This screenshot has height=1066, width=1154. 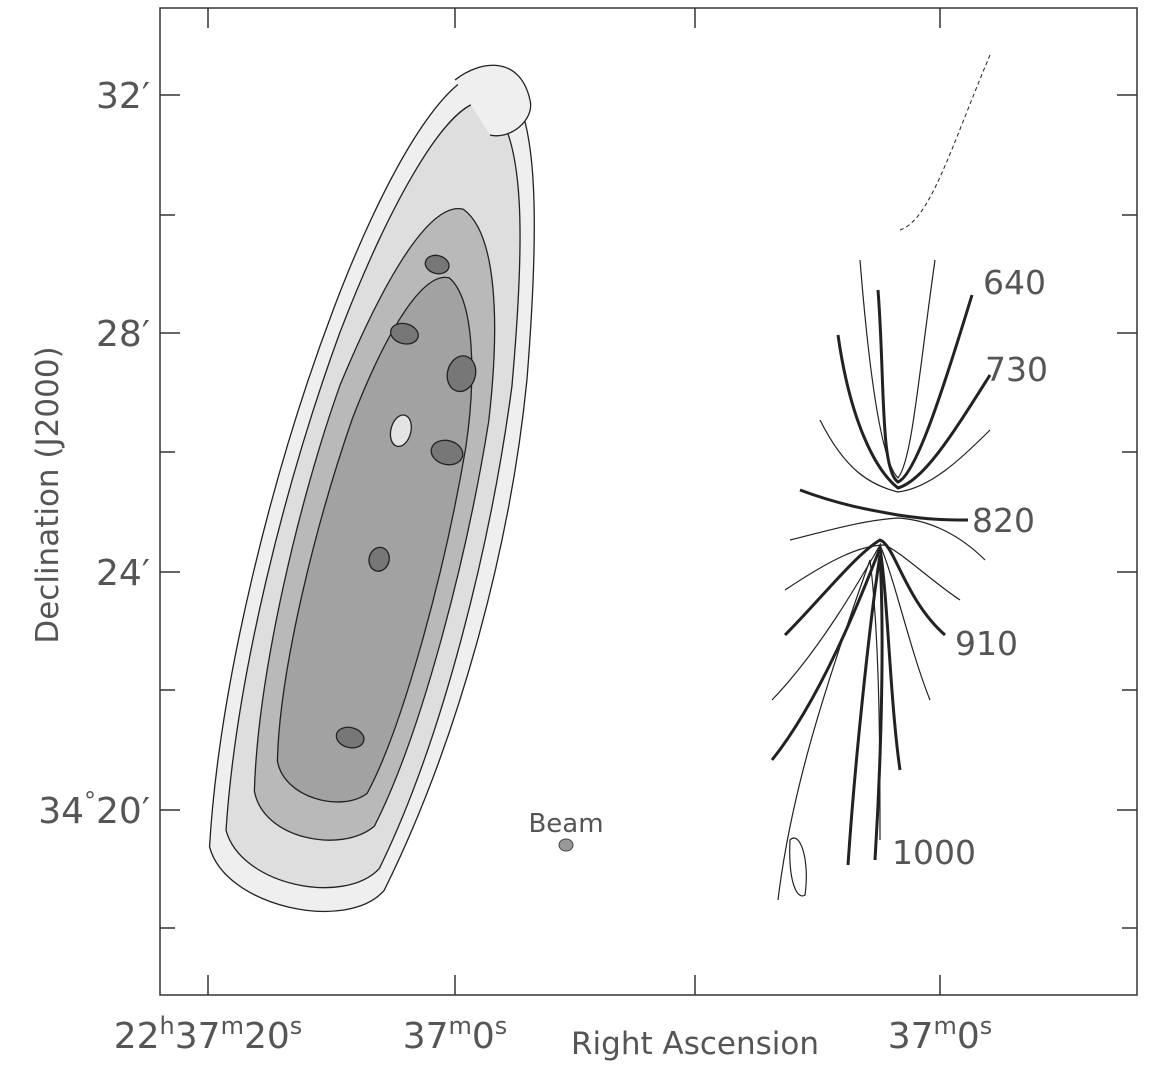 I want to click on contour-label: 820, so click(x=1003, y=520).